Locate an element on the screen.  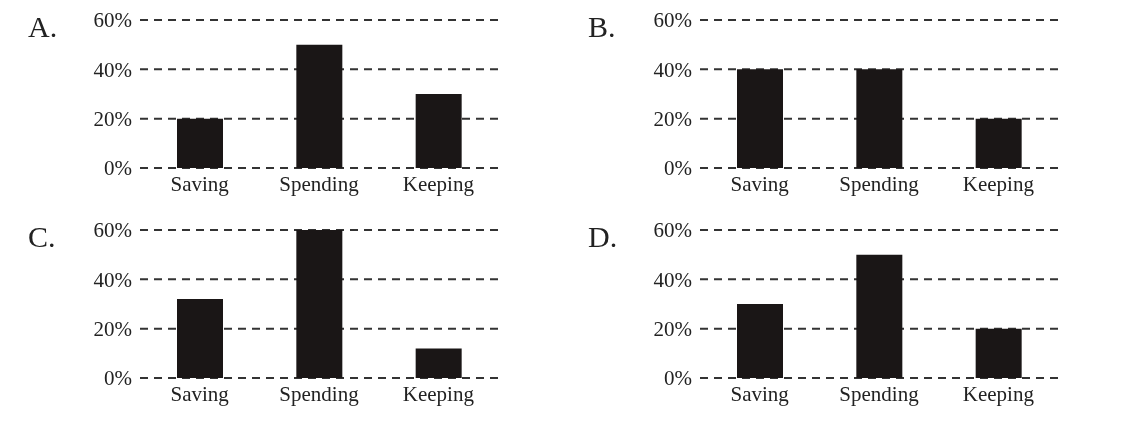
chart-title: A. is located at coordinates (43, 26).